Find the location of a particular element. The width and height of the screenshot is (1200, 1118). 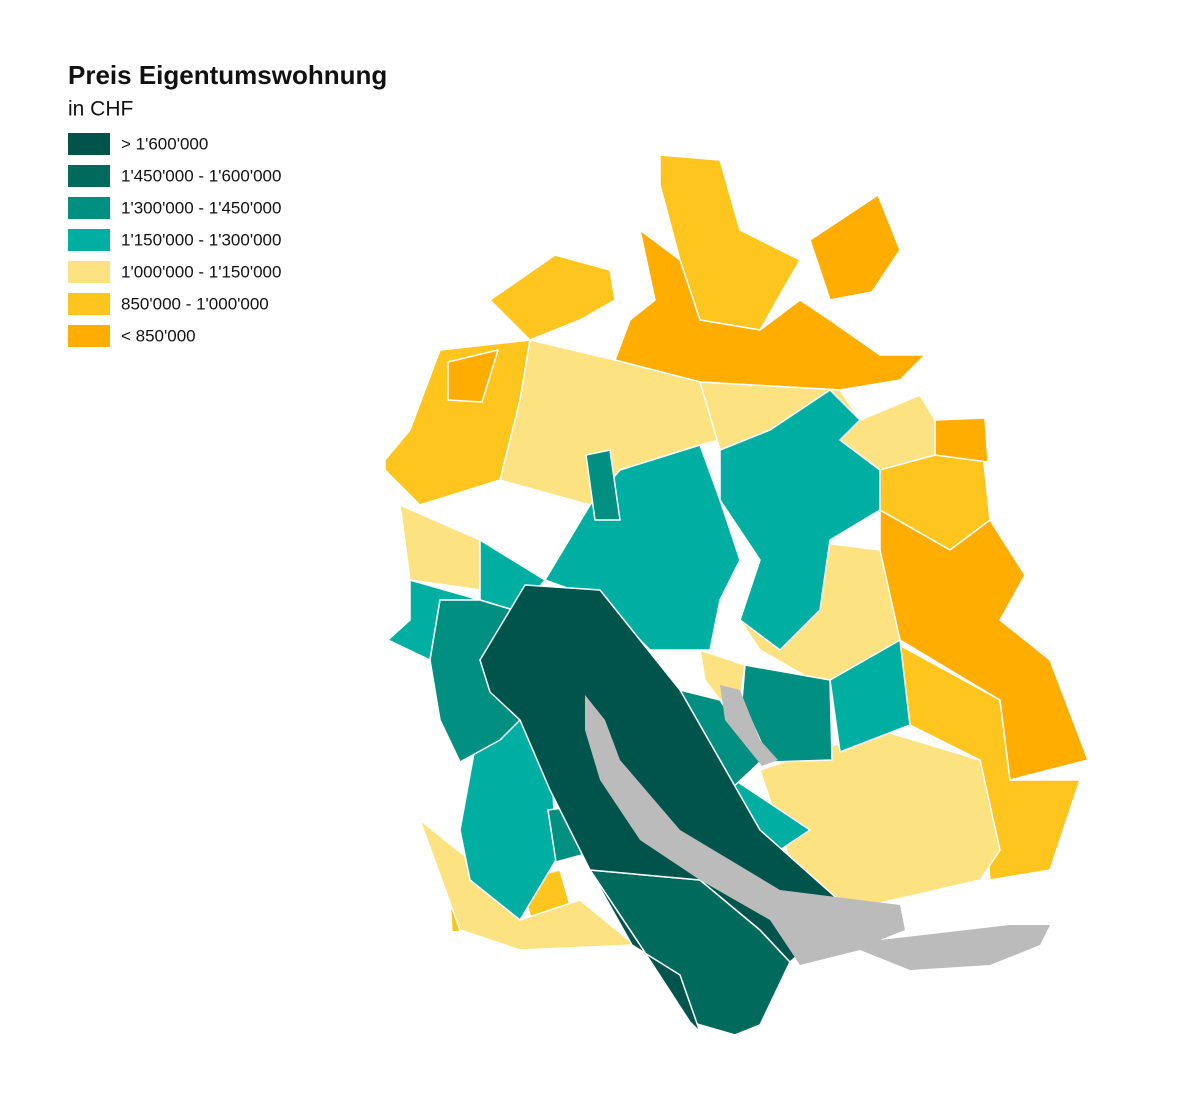

legend-label: 1'300'000 - 1'450'000 is located at coordinates (201, 207).